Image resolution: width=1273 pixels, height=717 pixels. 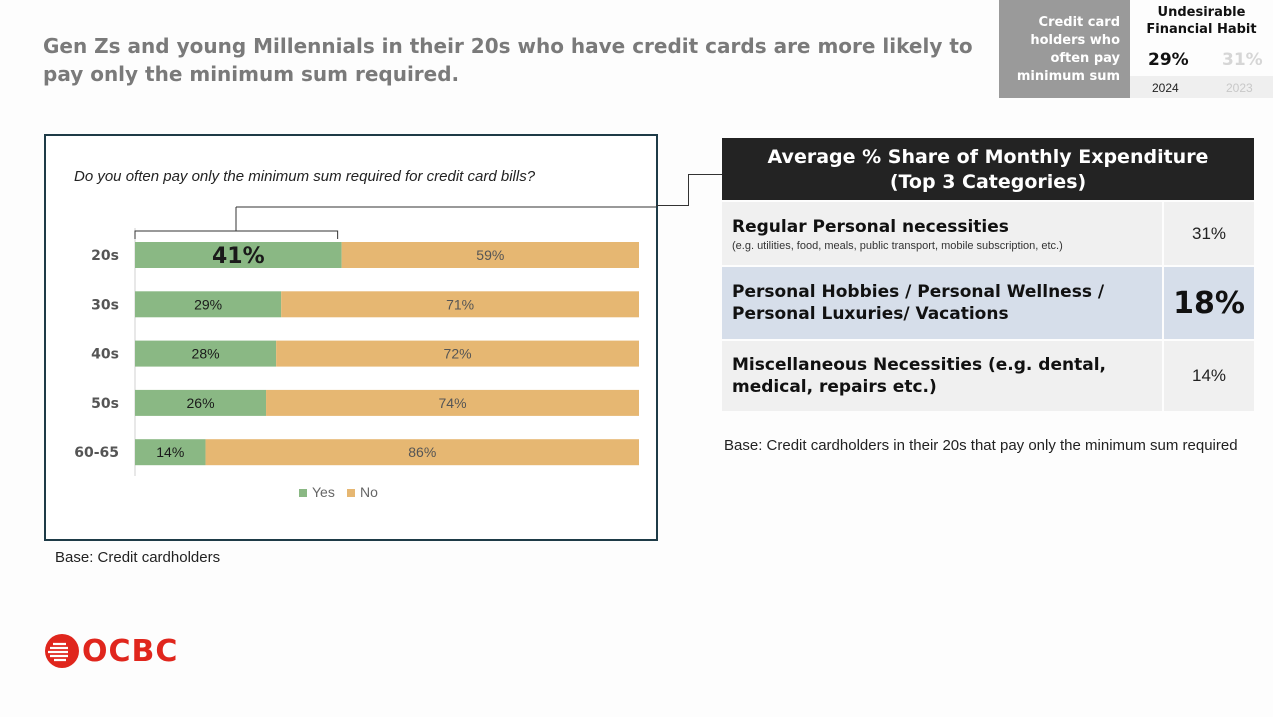 What do you see at coordinates (988, 157) in the screenshot?
I see `table-heading-line1: Average % Share of Monthly Expenditure` at bounding box center [988, 157].